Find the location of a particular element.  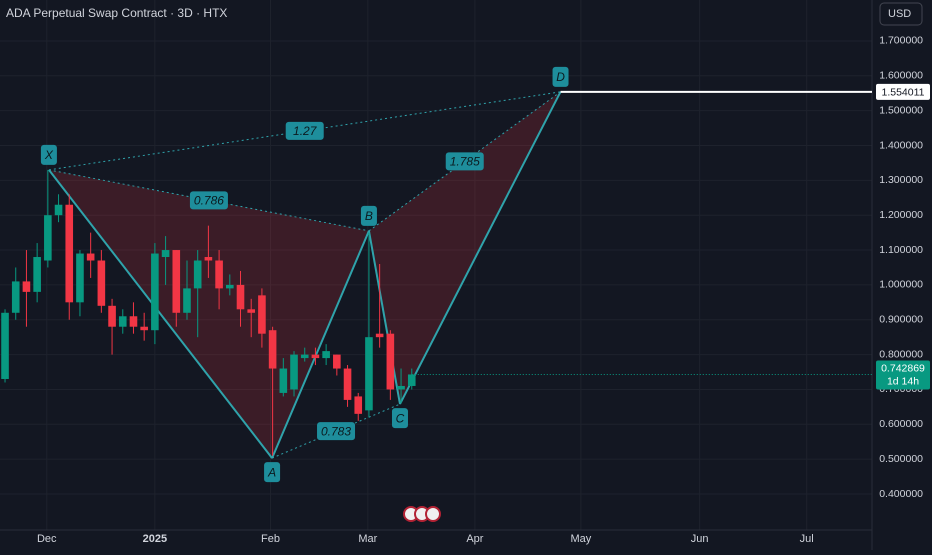

x-tick-label: May is located at coordinates (580, 539).